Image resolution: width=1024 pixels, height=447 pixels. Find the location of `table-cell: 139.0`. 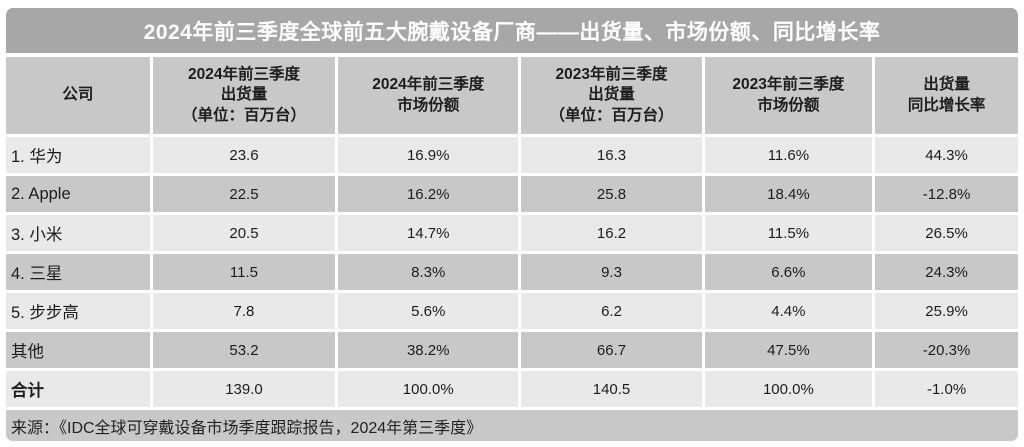

table-cell: 139.0 is located at coordinates (244, 389).